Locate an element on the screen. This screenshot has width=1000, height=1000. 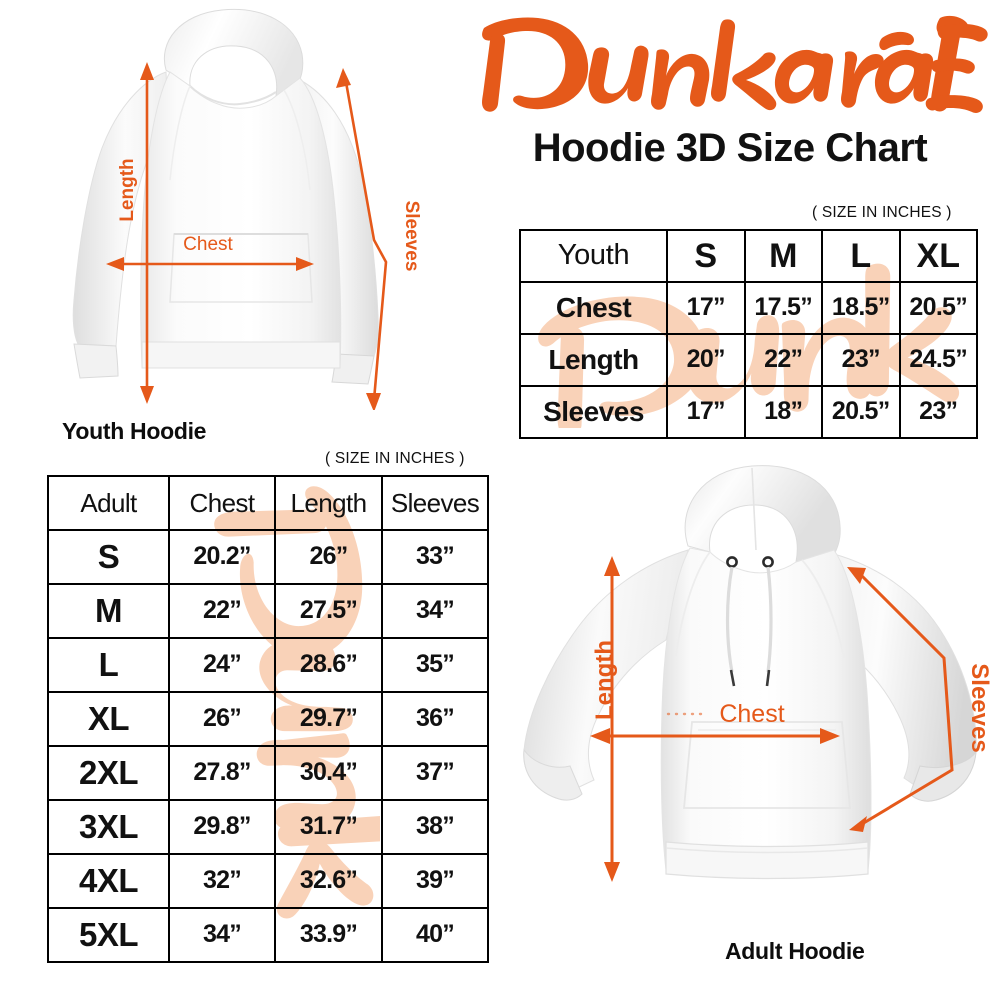
table-cell: 28.6” is located at coordinates (328, 665).